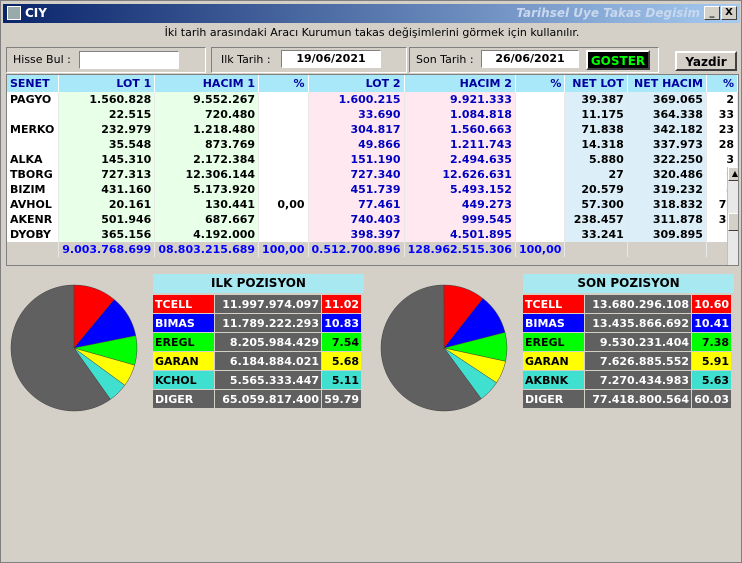 This screenshot has height=563, width=742. I want to click on column-header-9: %, so click(722, 83).